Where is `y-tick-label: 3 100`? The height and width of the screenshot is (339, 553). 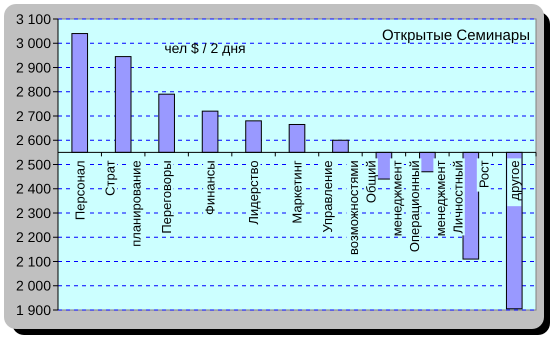 y-tick-label: 3 100 is located at coordinates (34, 18).